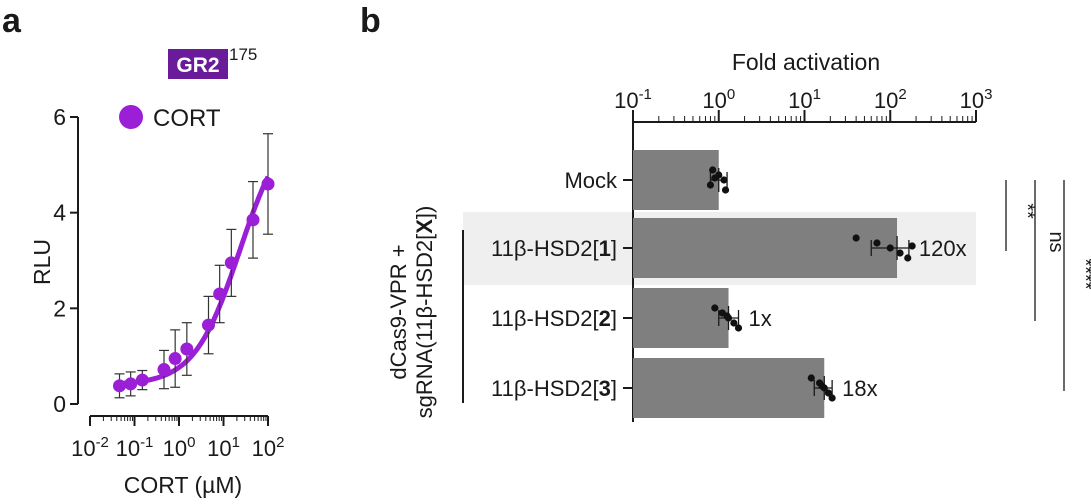 The width and height of the screenshot is (1091, 504). Describe the element at coordinates (59, 308) in the screenshot. I see `y-tick-label: 2` at that location.